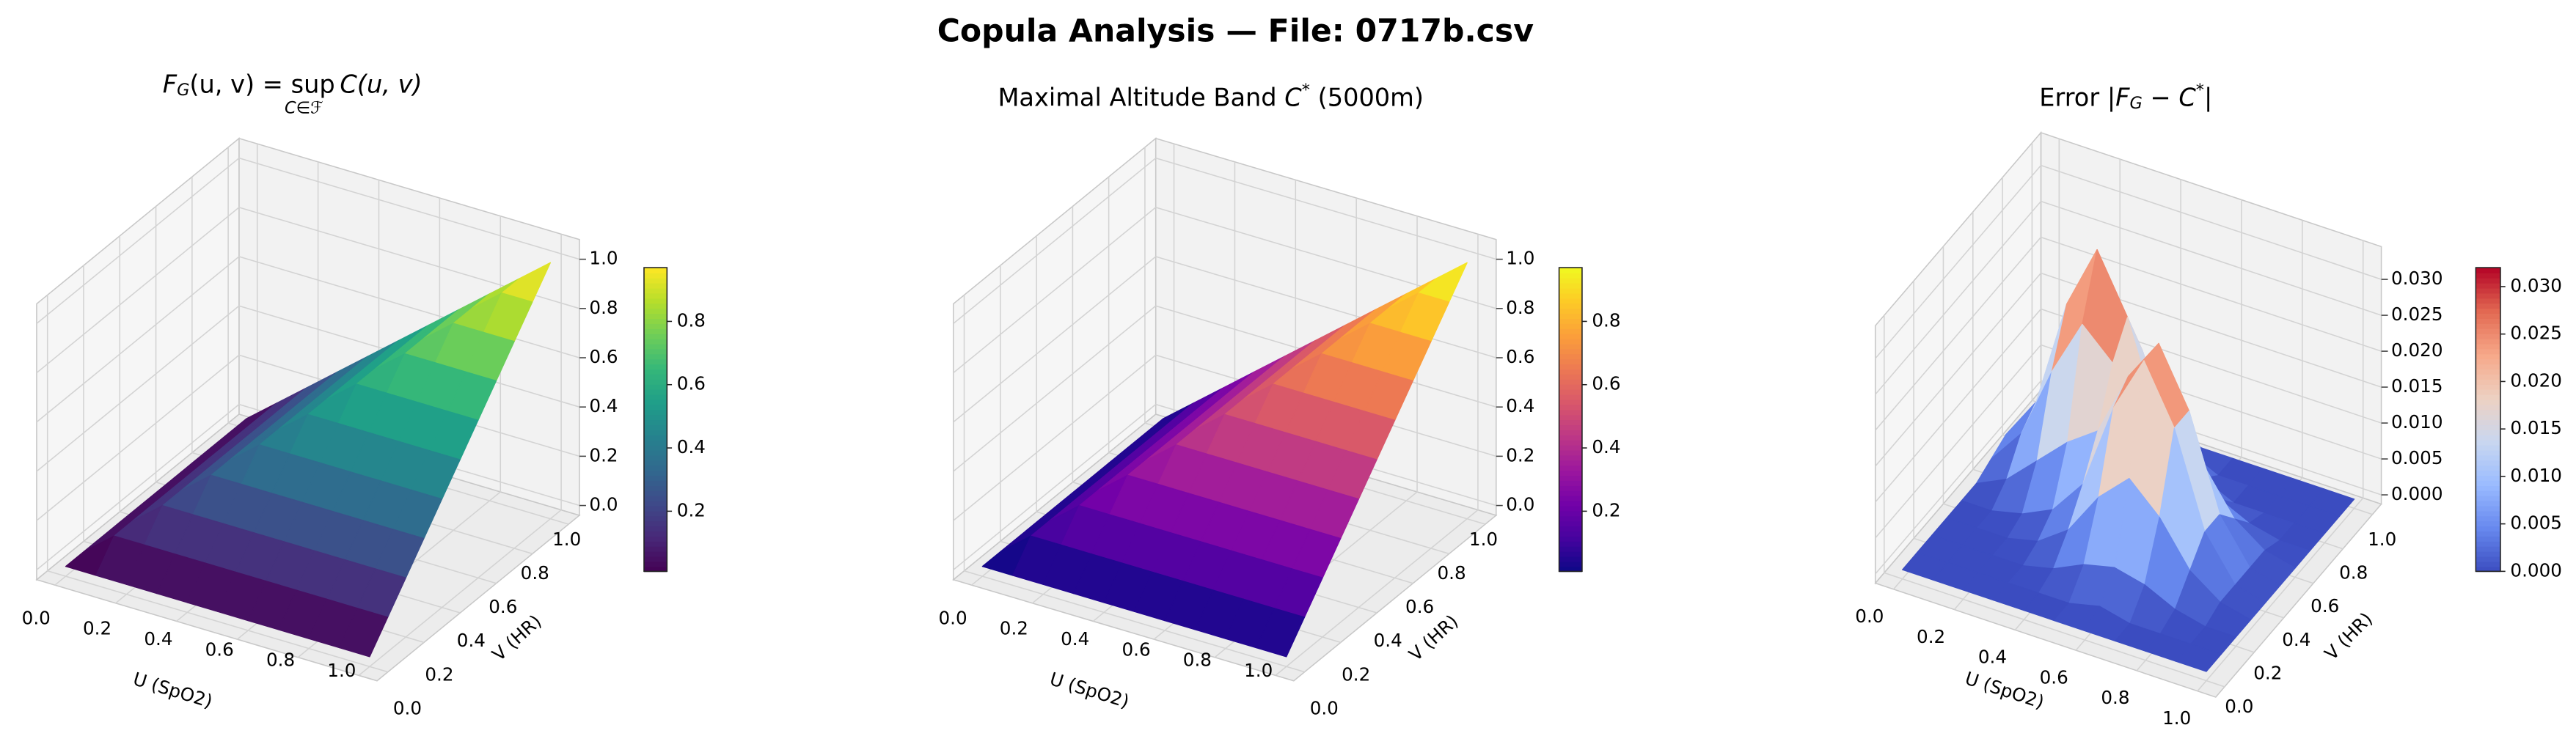 This screenshot has width=2576, height=747. I want to click on z-tick-label: 0.0, so click(1520, 505).